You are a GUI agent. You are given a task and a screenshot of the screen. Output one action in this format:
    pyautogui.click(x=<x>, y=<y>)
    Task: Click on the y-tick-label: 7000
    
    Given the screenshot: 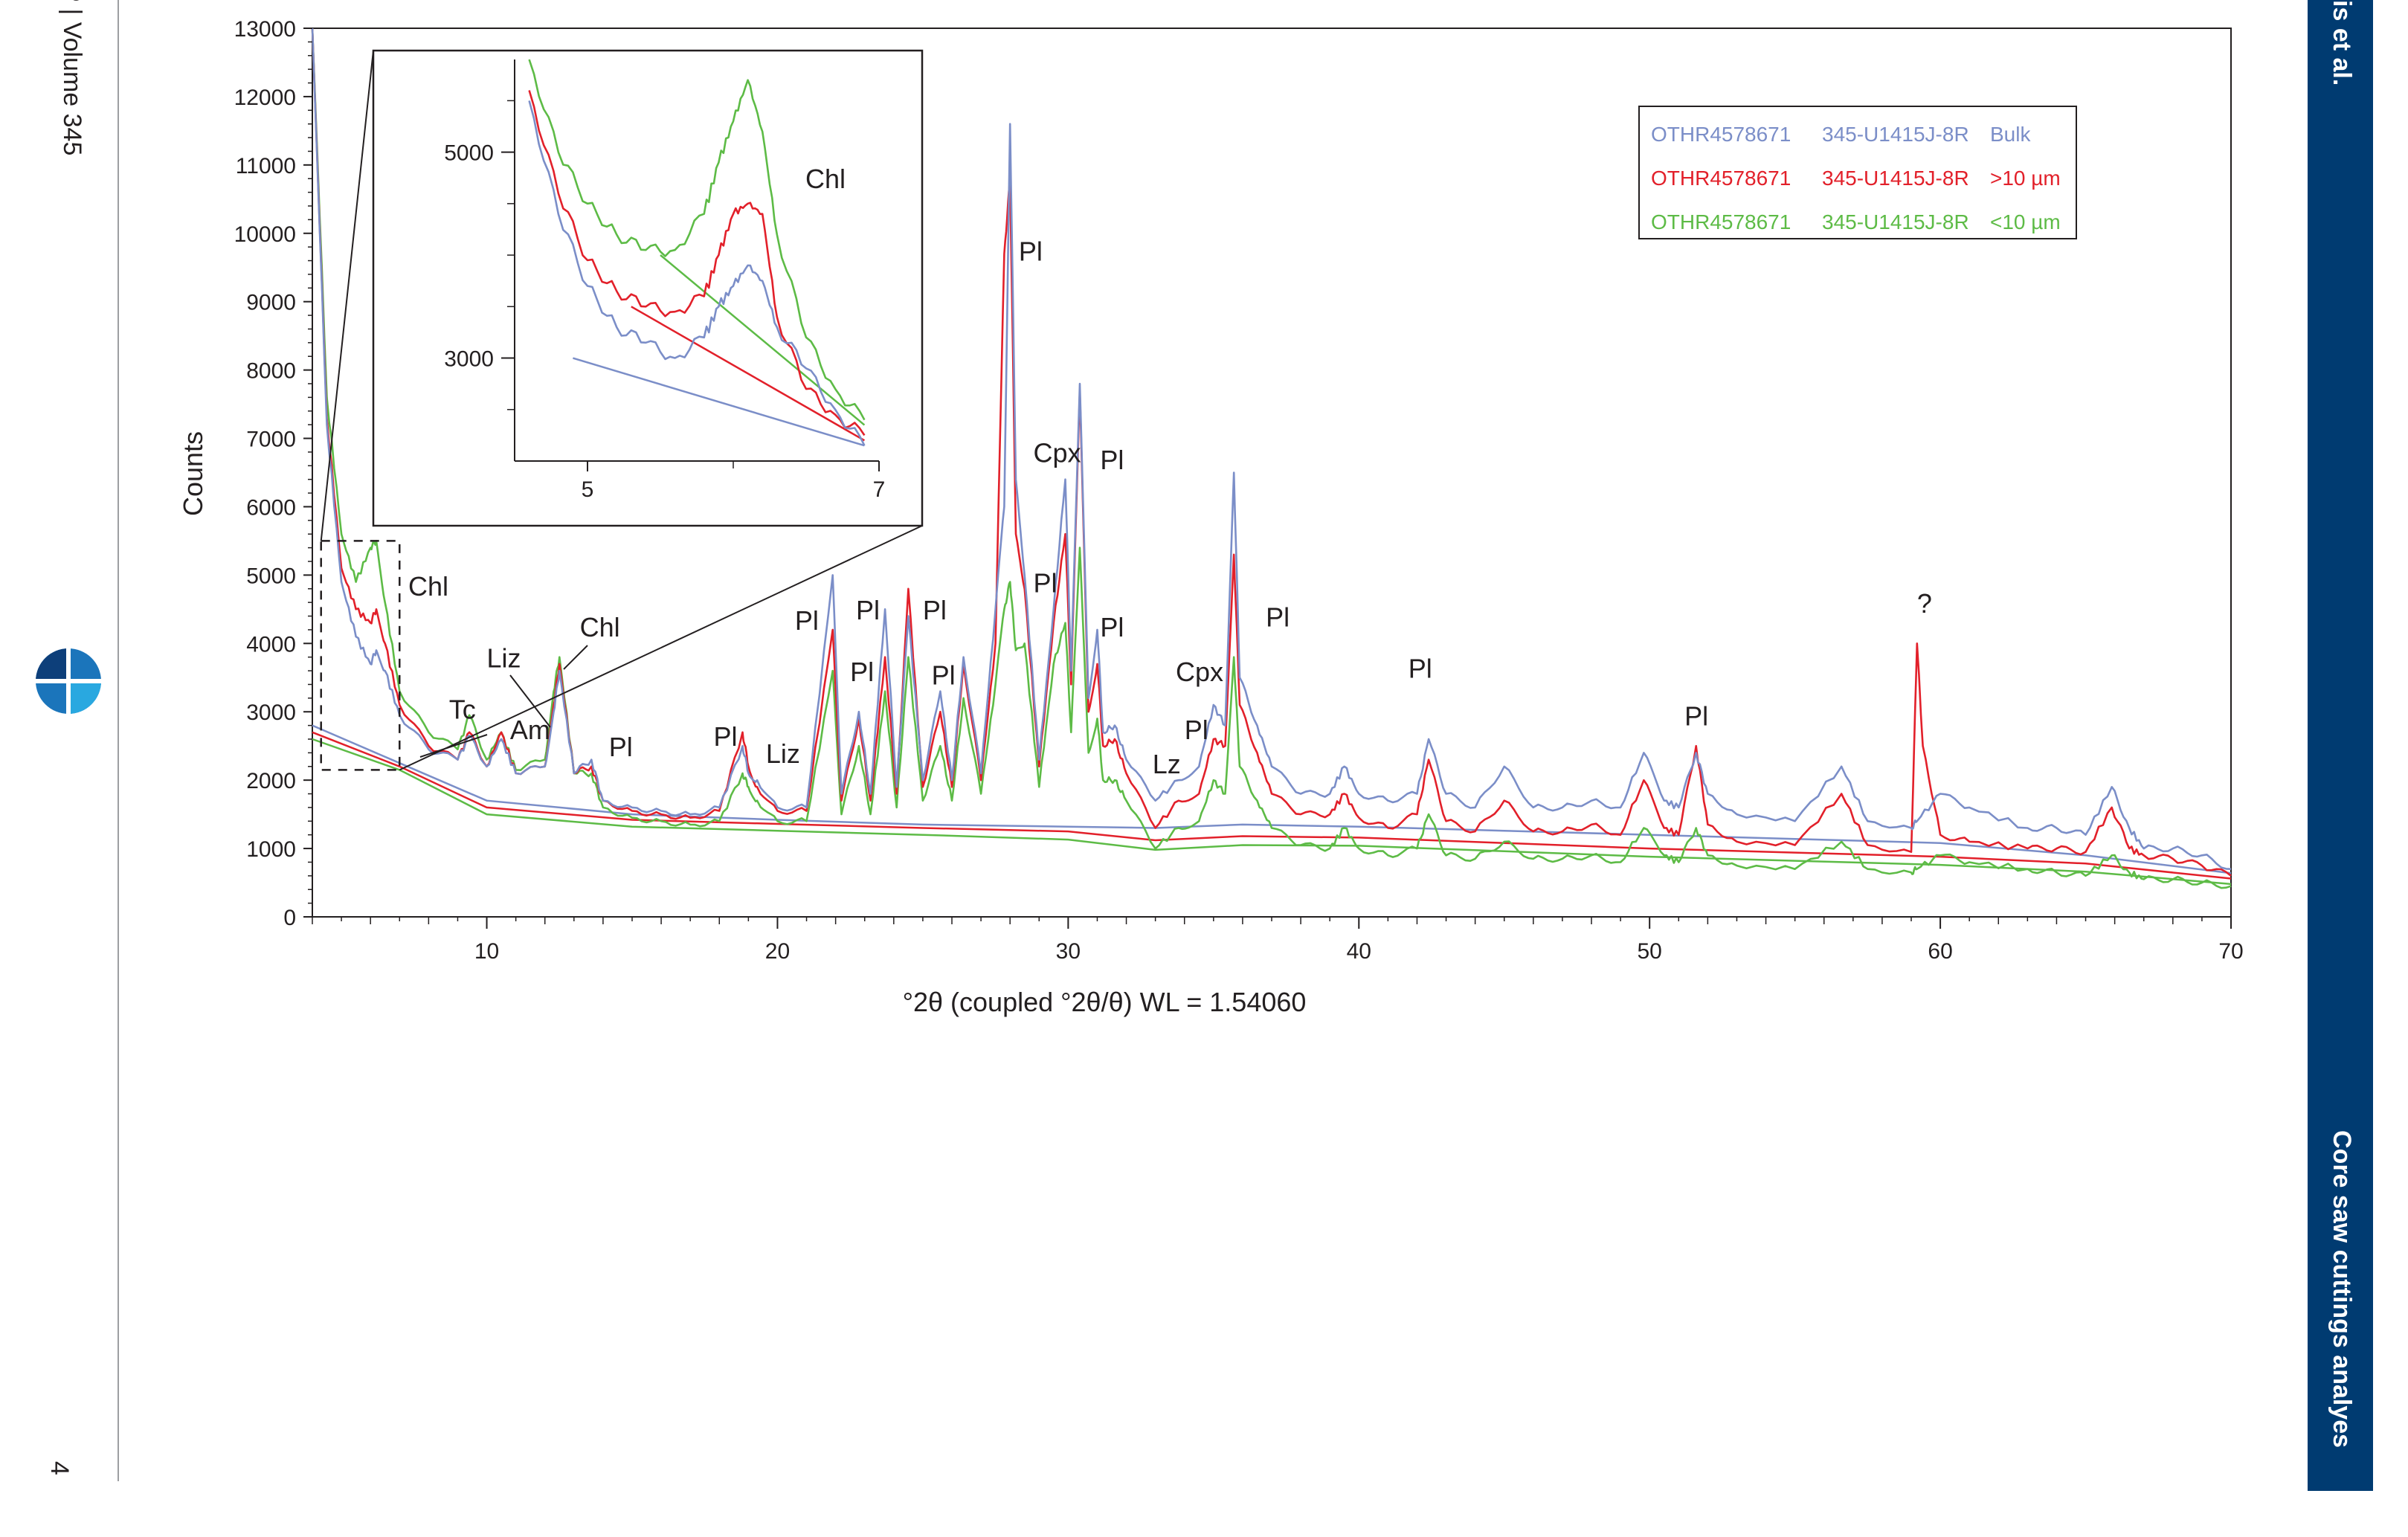 What is the action you would take?
    pyautogui.click(x=271, y=440)
    